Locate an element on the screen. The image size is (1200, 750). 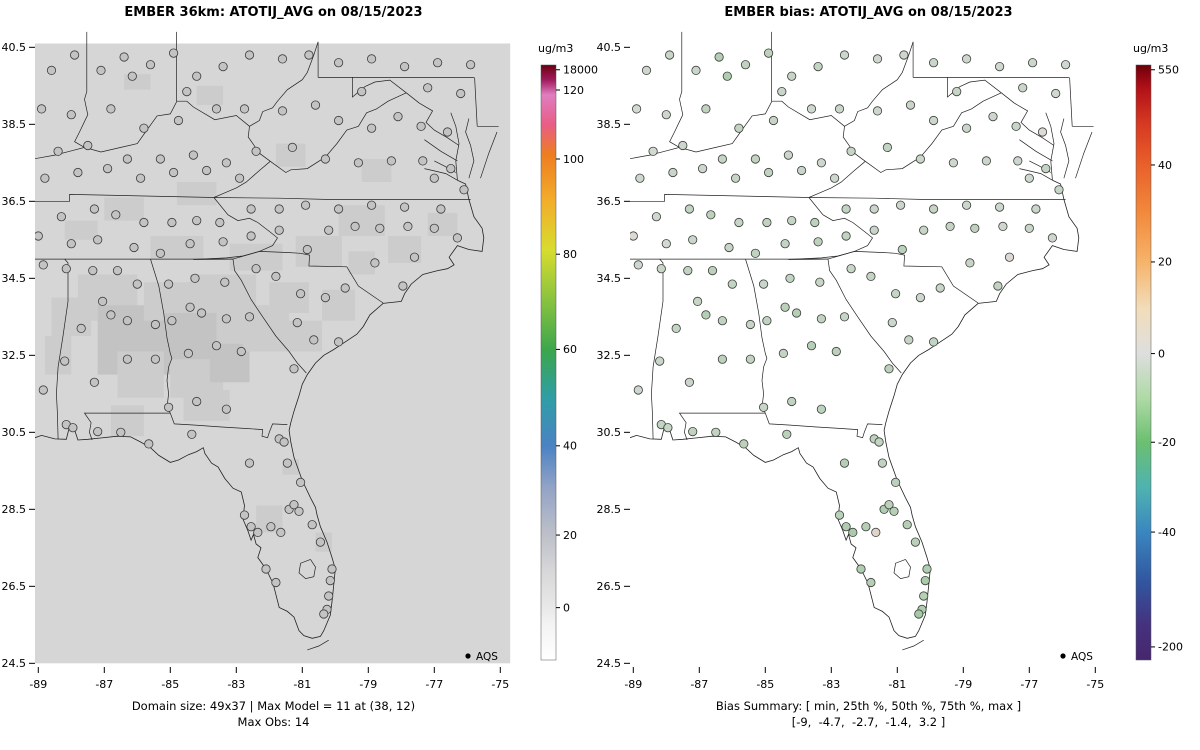
colorbar-tick-label: 120 is located at coordinates (573, 90).